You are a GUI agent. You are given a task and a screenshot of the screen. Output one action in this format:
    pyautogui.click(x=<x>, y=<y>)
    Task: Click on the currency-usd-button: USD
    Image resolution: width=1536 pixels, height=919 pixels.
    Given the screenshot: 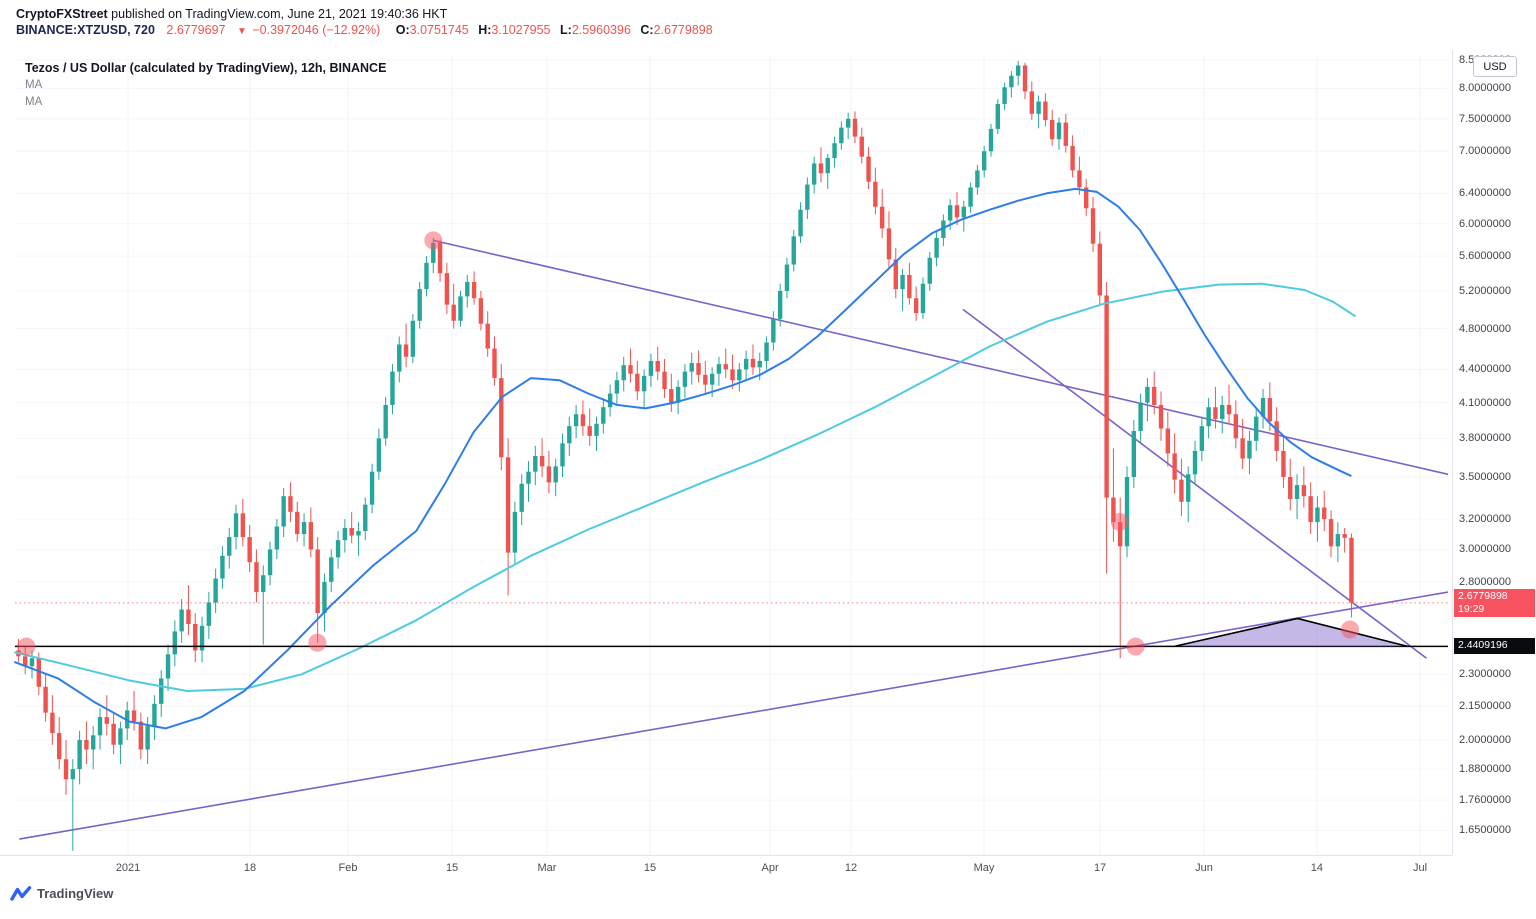 What is the action you would take?
    pyautogui.click(x=1495, y=66)
    